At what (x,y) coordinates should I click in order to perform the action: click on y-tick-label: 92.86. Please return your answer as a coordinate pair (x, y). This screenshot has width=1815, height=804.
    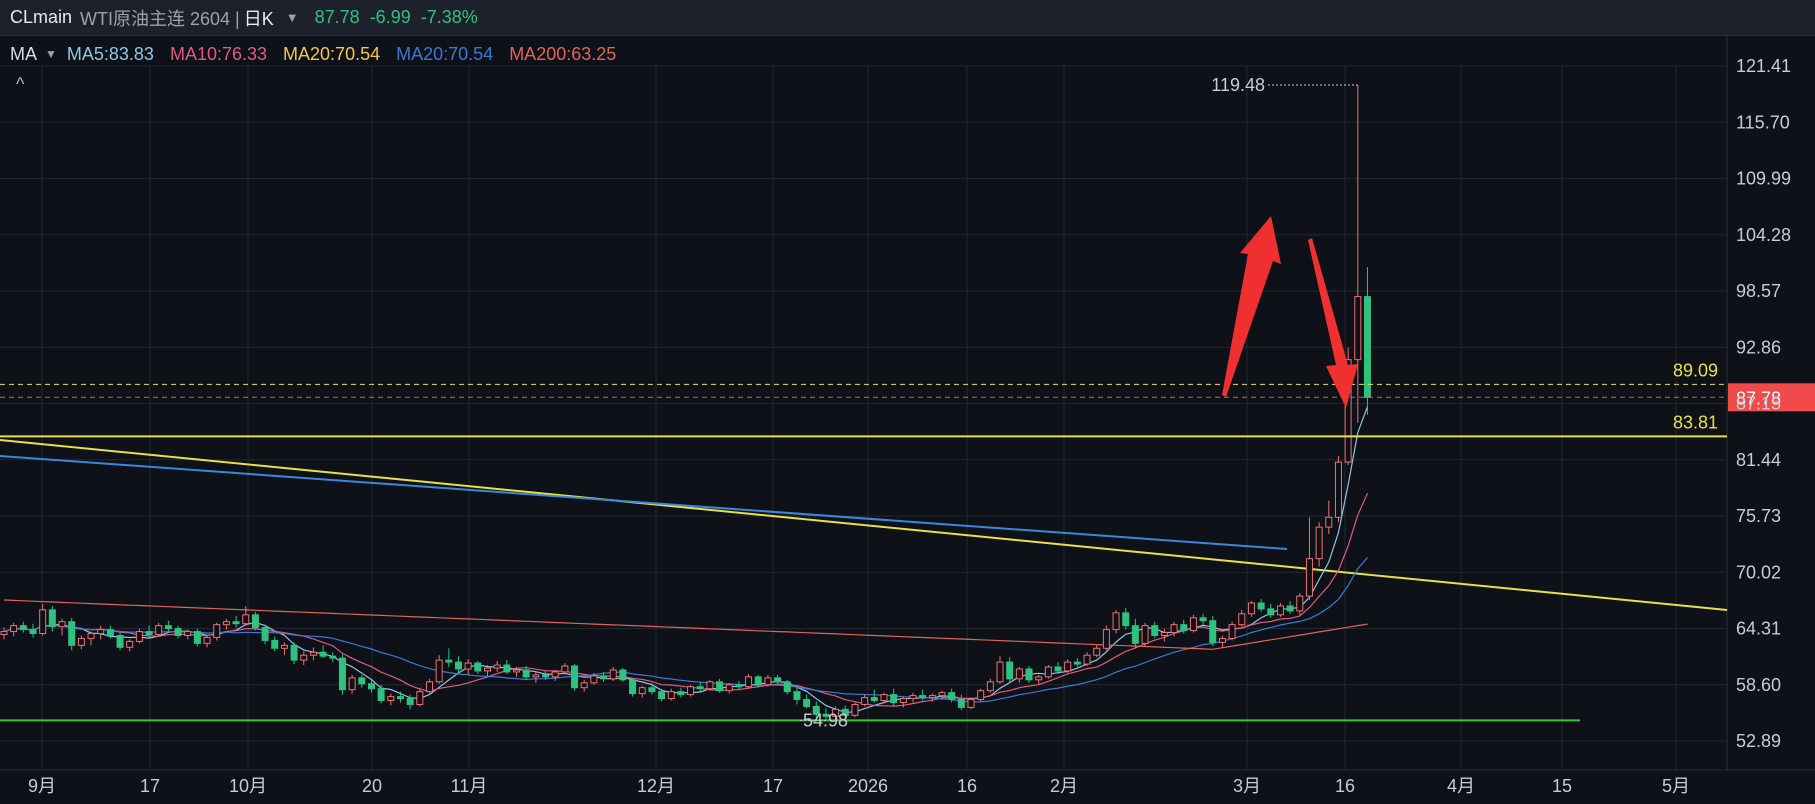
    Looking at the image, I should click on (1758, 347).